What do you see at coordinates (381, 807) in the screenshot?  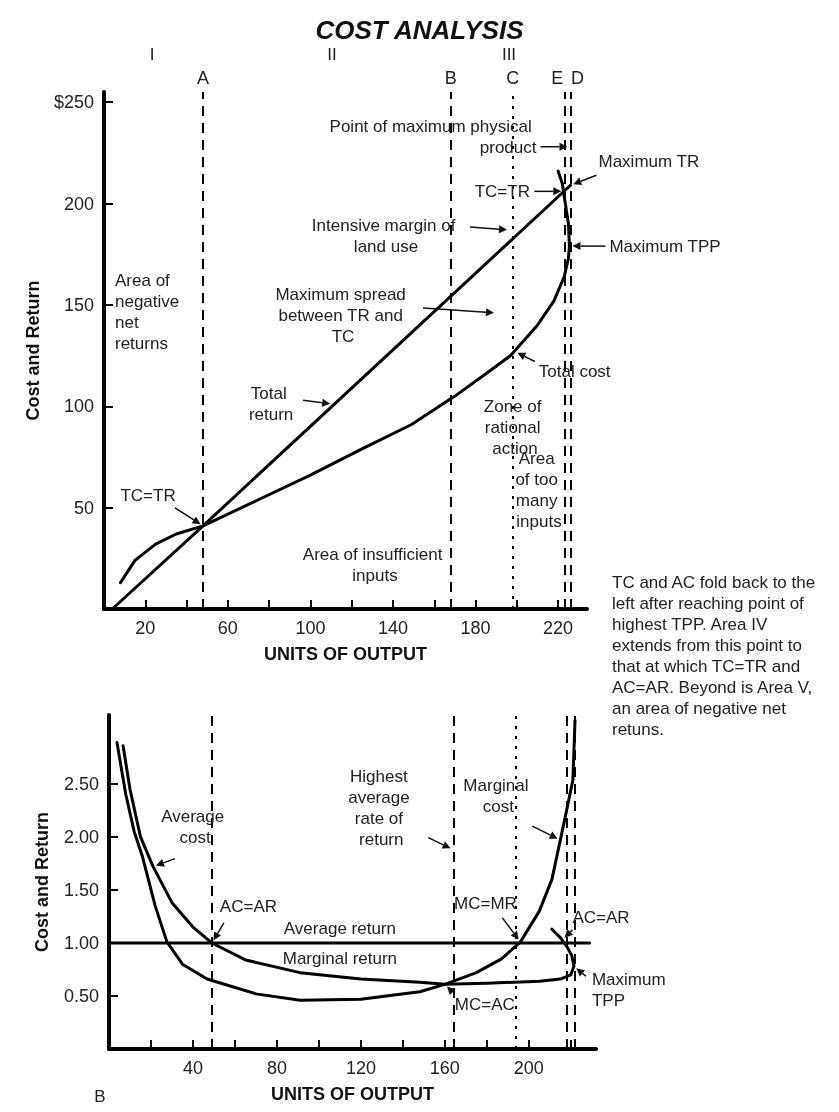 I see `annotation: Highest average rate of return` at bounding box center [381, 807].